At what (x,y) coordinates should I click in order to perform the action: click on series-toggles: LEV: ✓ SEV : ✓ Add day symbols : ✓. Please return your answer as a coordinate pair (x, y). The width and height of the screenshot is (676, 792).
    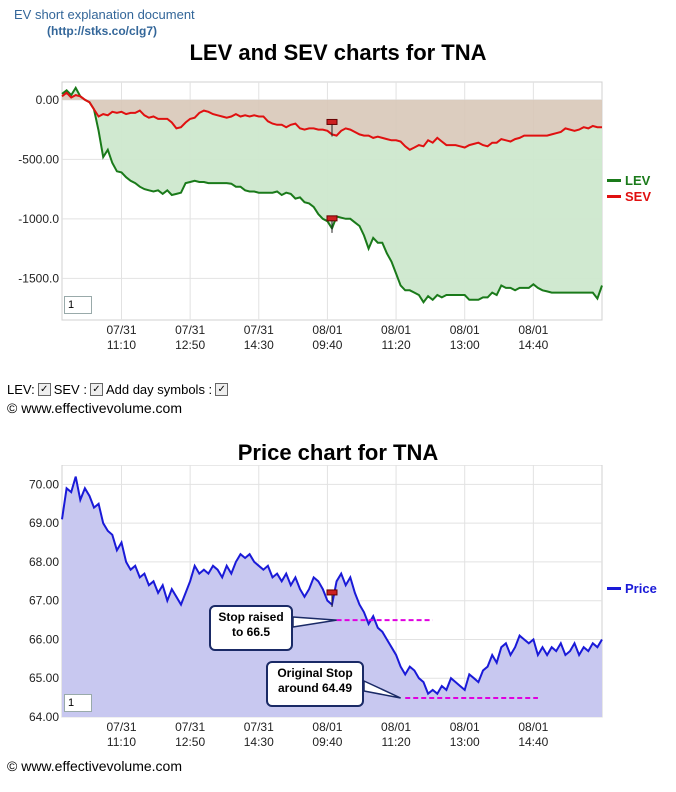
    Looking at the image, I should click on (118, 389).